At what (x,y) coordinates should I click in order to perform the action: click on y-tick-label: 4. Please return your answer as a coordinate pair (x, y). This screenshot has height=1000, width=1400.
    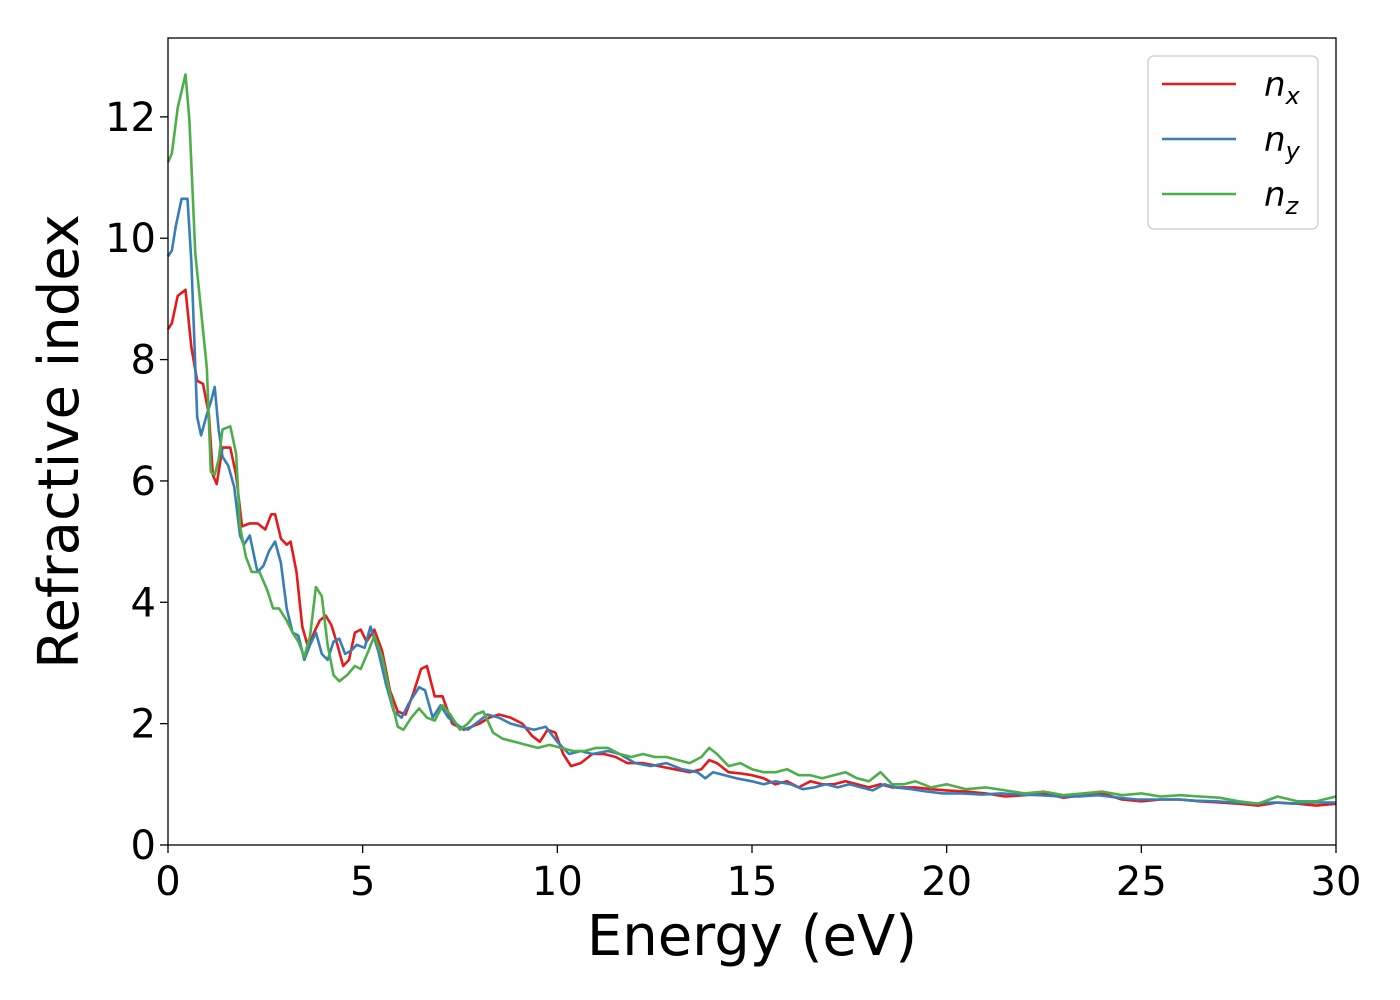
    Looking at the image, I should click on (143, 603).